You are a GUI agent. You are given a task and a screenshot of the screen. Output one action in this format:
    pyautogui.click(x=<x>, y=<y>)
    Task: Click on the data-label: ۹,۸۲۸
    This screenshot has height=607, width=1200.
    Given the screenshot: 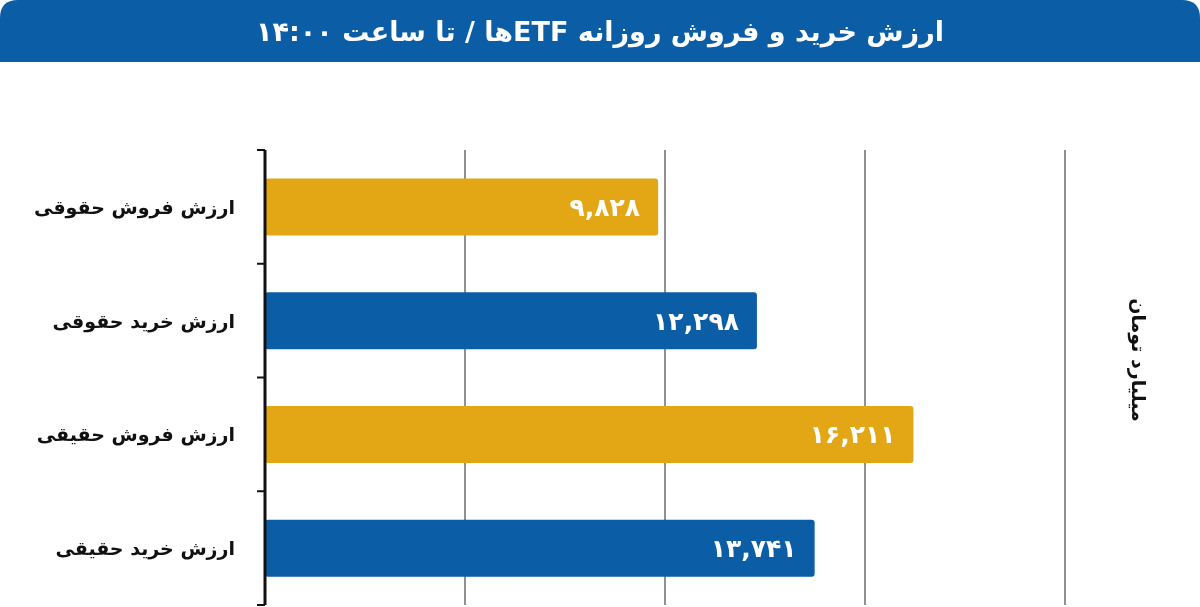 What is the action you would take?
    pyautogui.click(x=605, y=207)
    